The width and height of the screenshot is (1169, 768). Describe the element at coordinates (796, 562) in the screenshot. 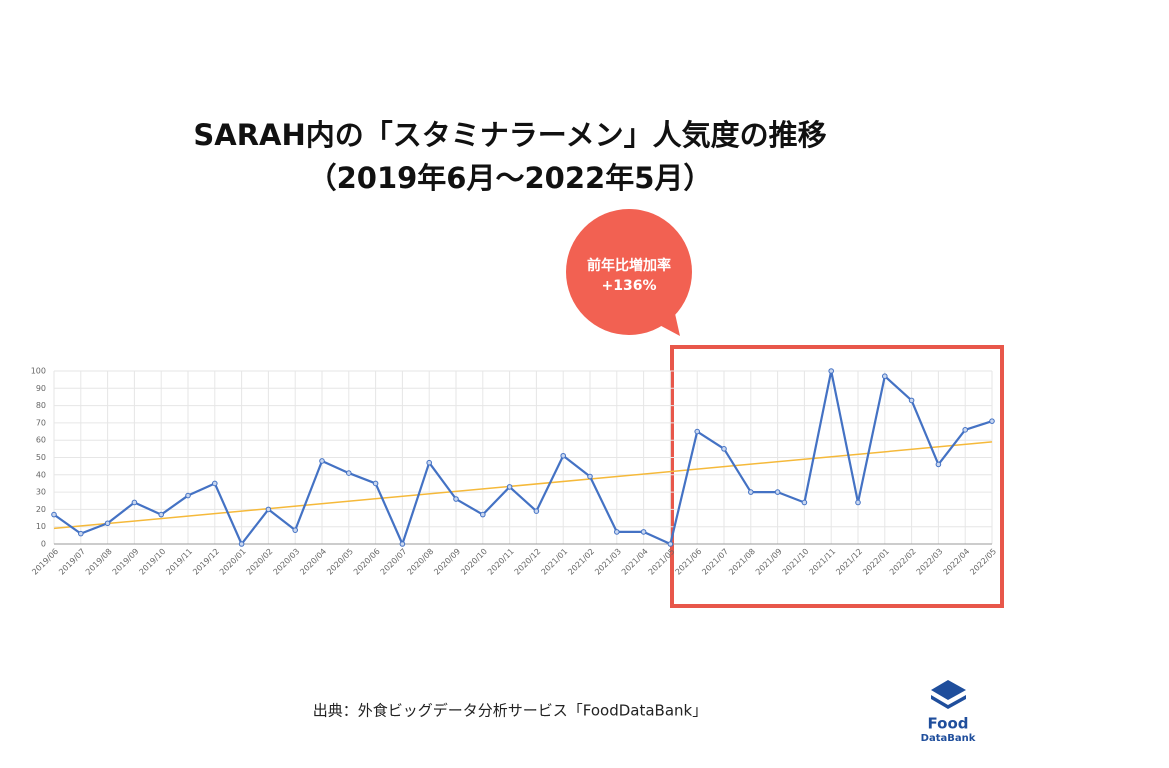

I see `x-tick-label: 2021/10` at that location.